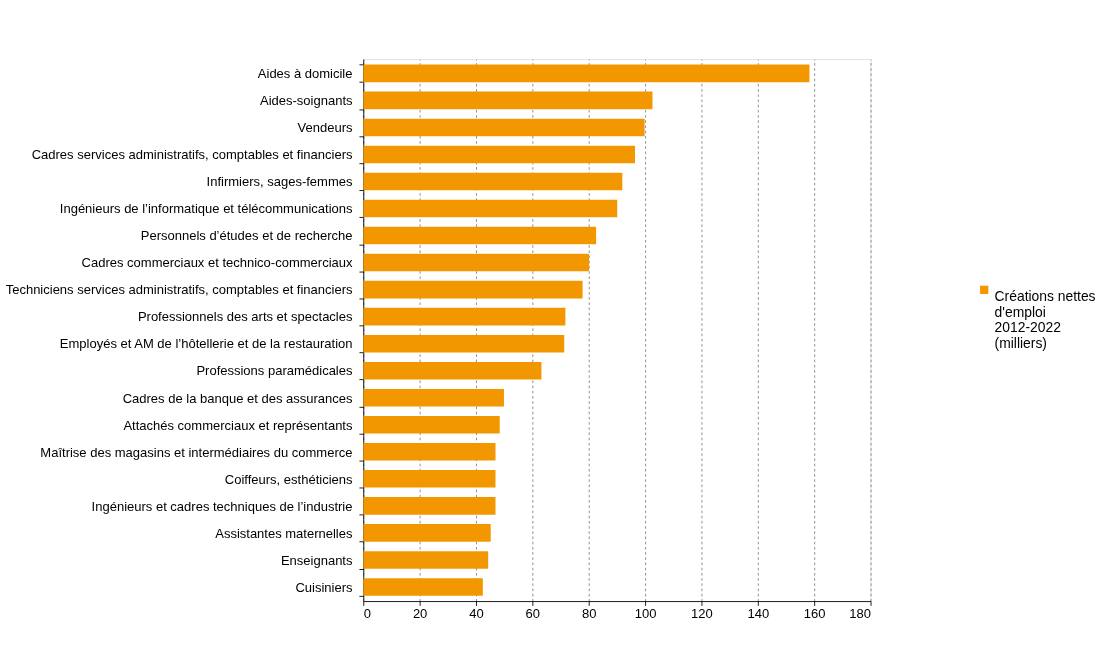 The height and width of the screenshot is (661, 1116). I want to click on x-tick-label: 20, so click(420, 614).